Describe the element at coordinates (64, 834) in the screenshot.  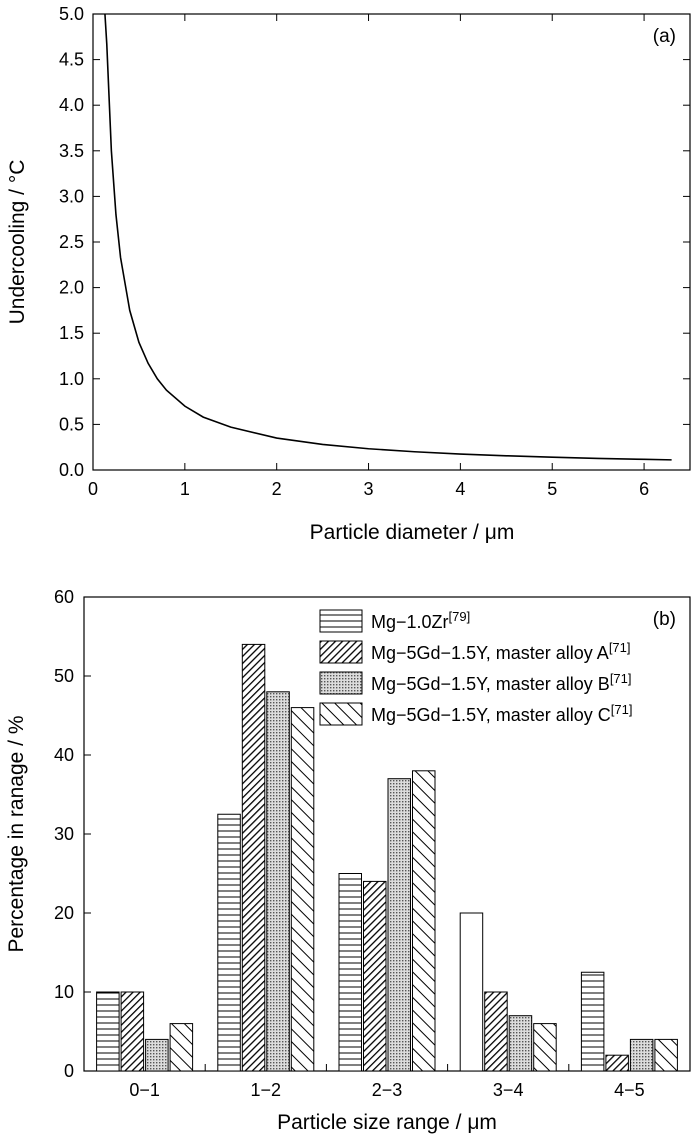
I see `y-tick-label: 30` at that location.